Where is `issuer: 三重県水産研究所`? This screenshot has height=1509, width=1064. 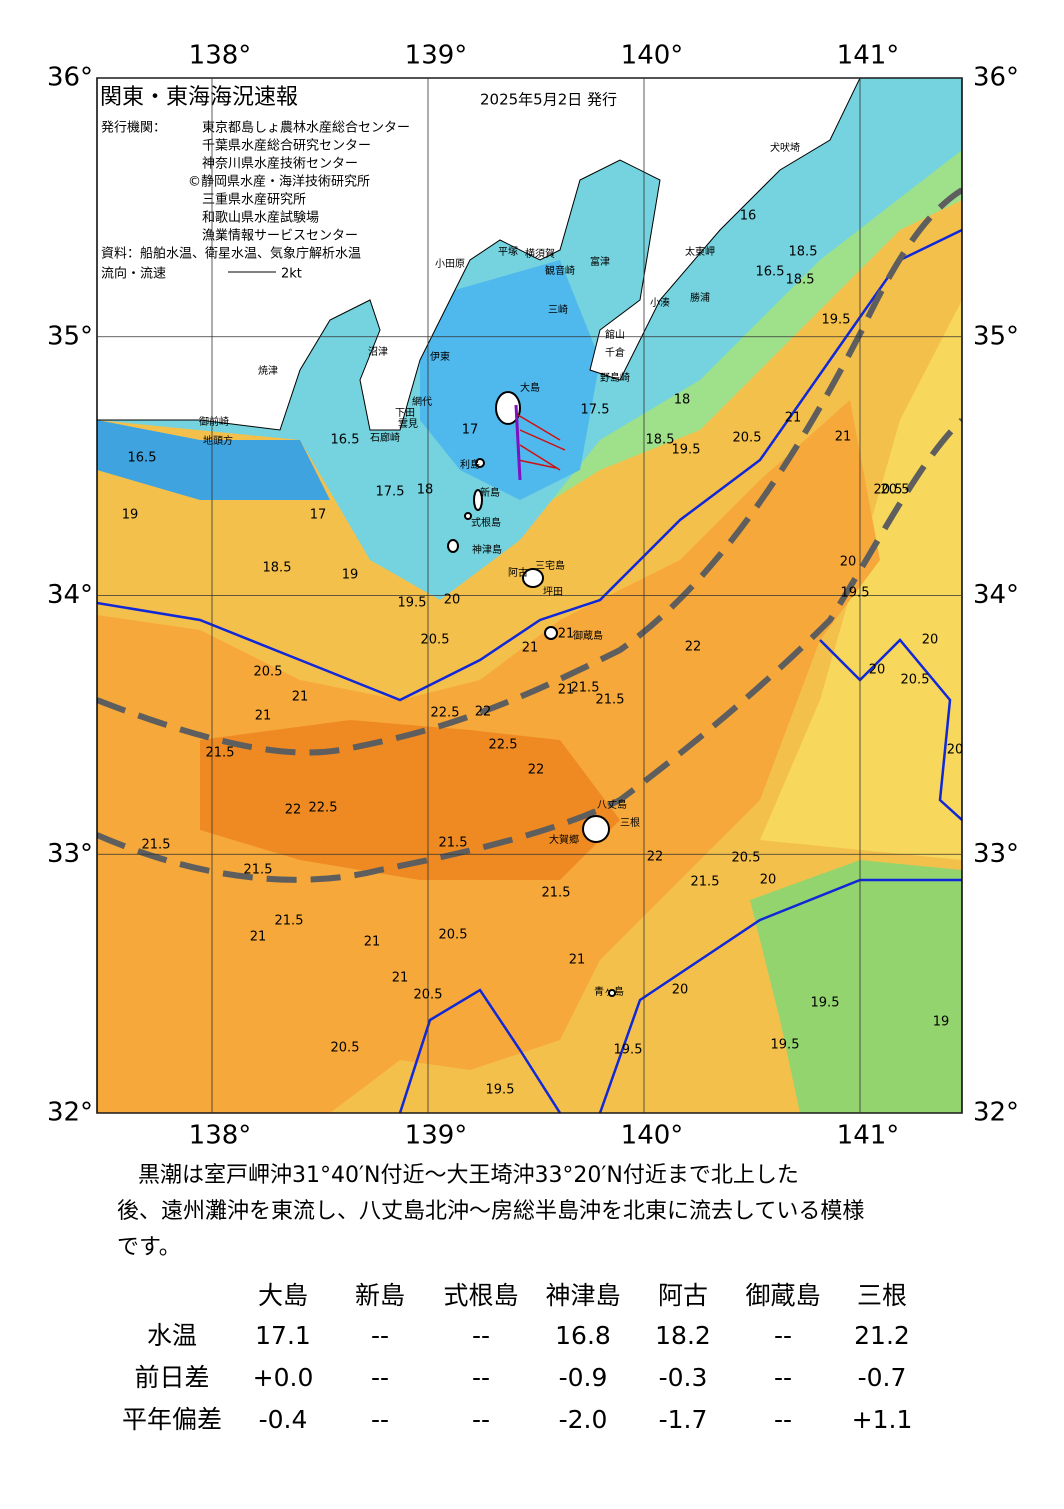
issuer: 三重県水産研究所 is located at coordinates (254, 200).